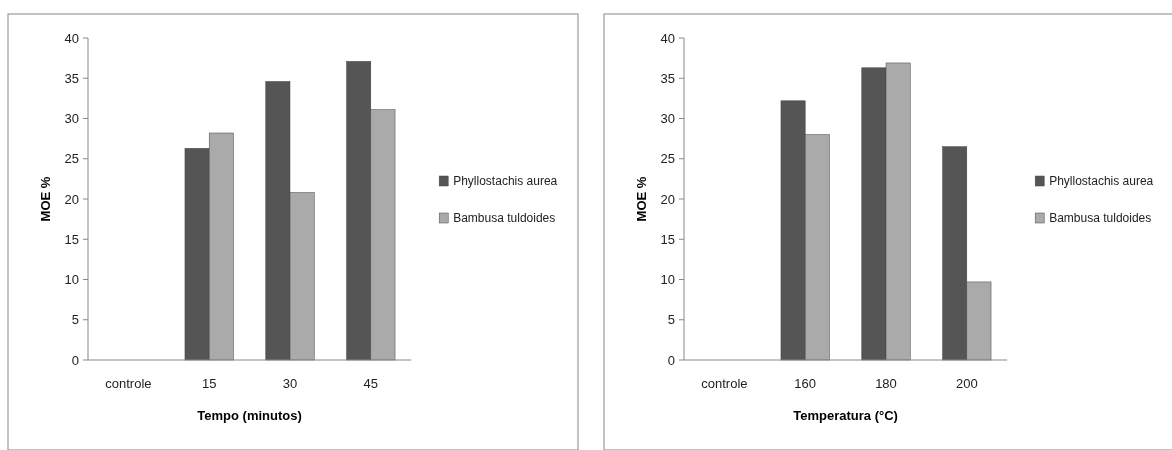  I want to click on x-tick-label: 45, so click(371, 383).